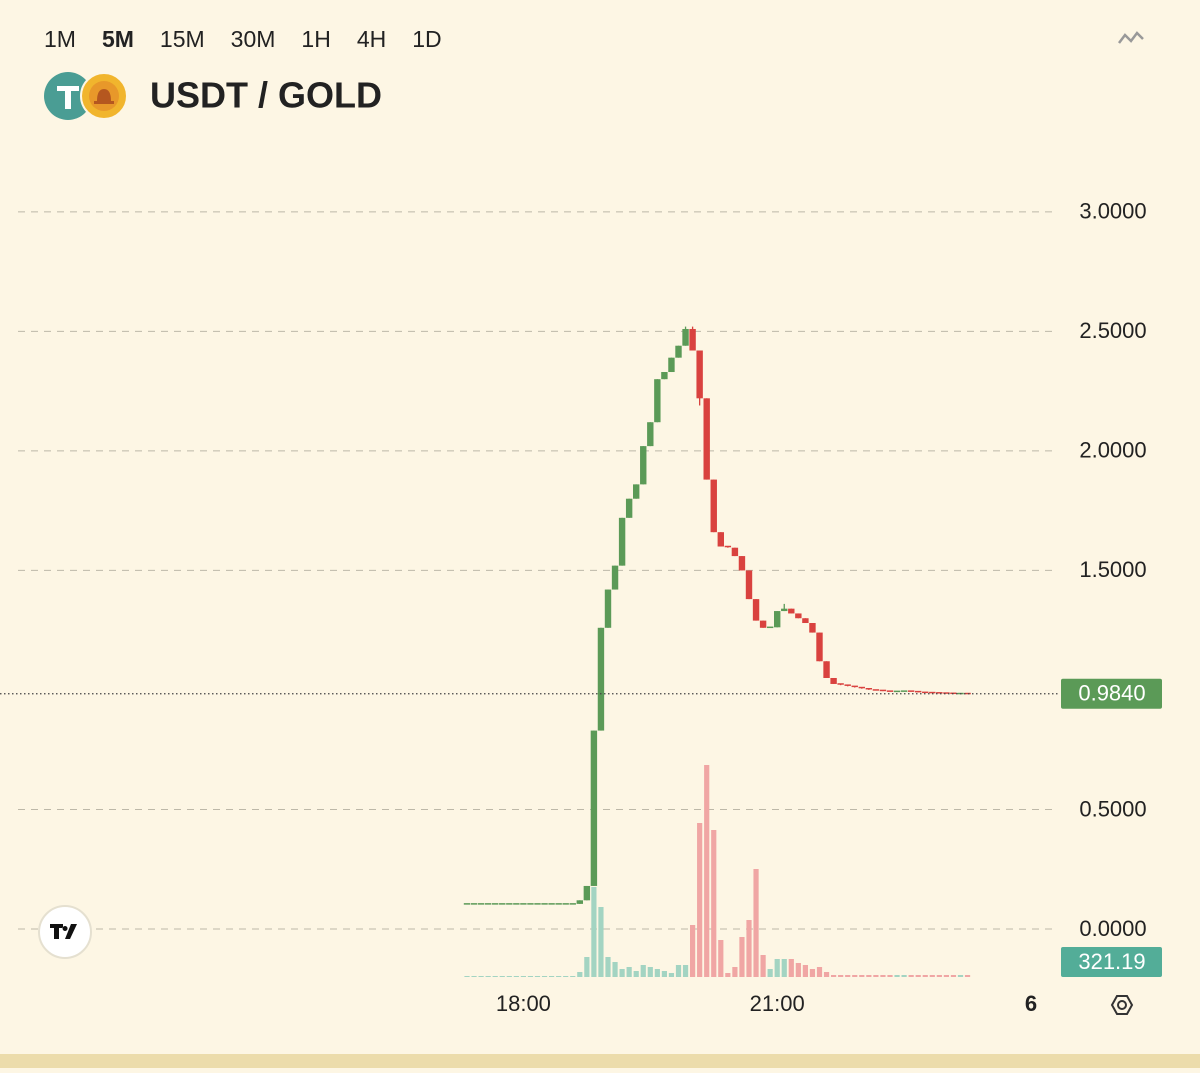 This screenshot has height=1073, width=1200. I want to click on last-volume-label: 321.19, so click(1111, 961).